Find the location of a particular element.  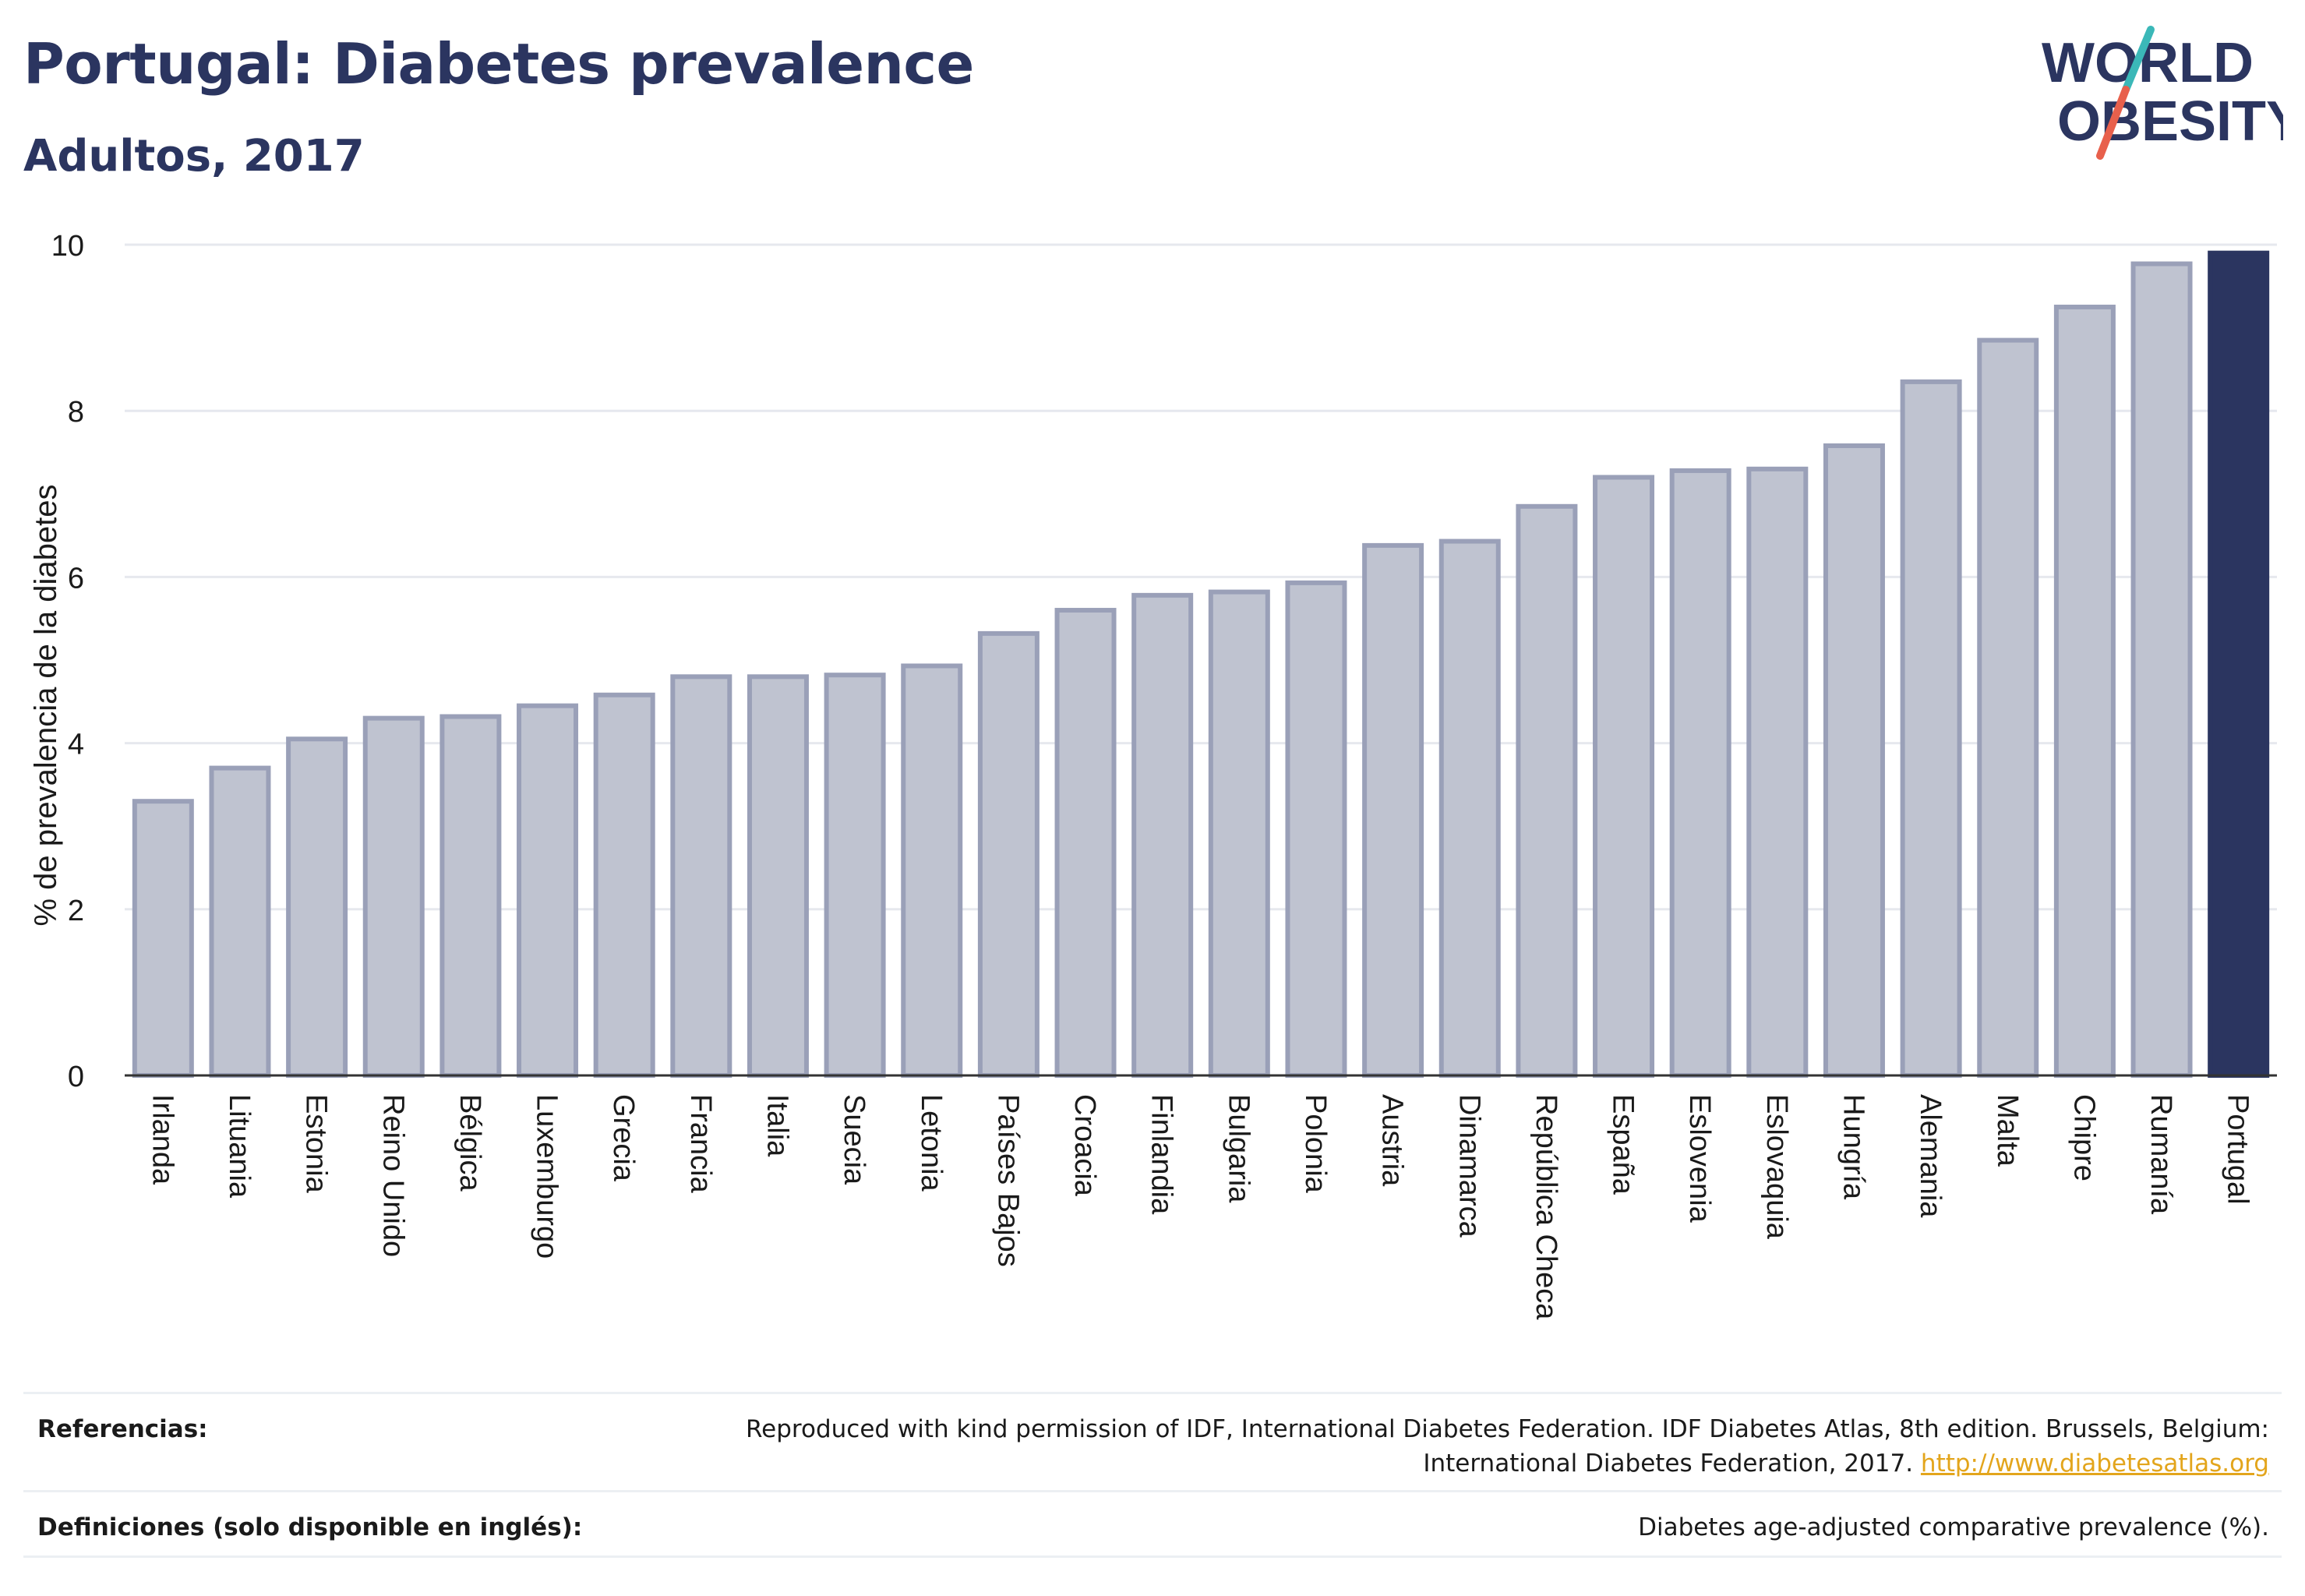

bar-países-bajos is located at coordinates (1008, 854).